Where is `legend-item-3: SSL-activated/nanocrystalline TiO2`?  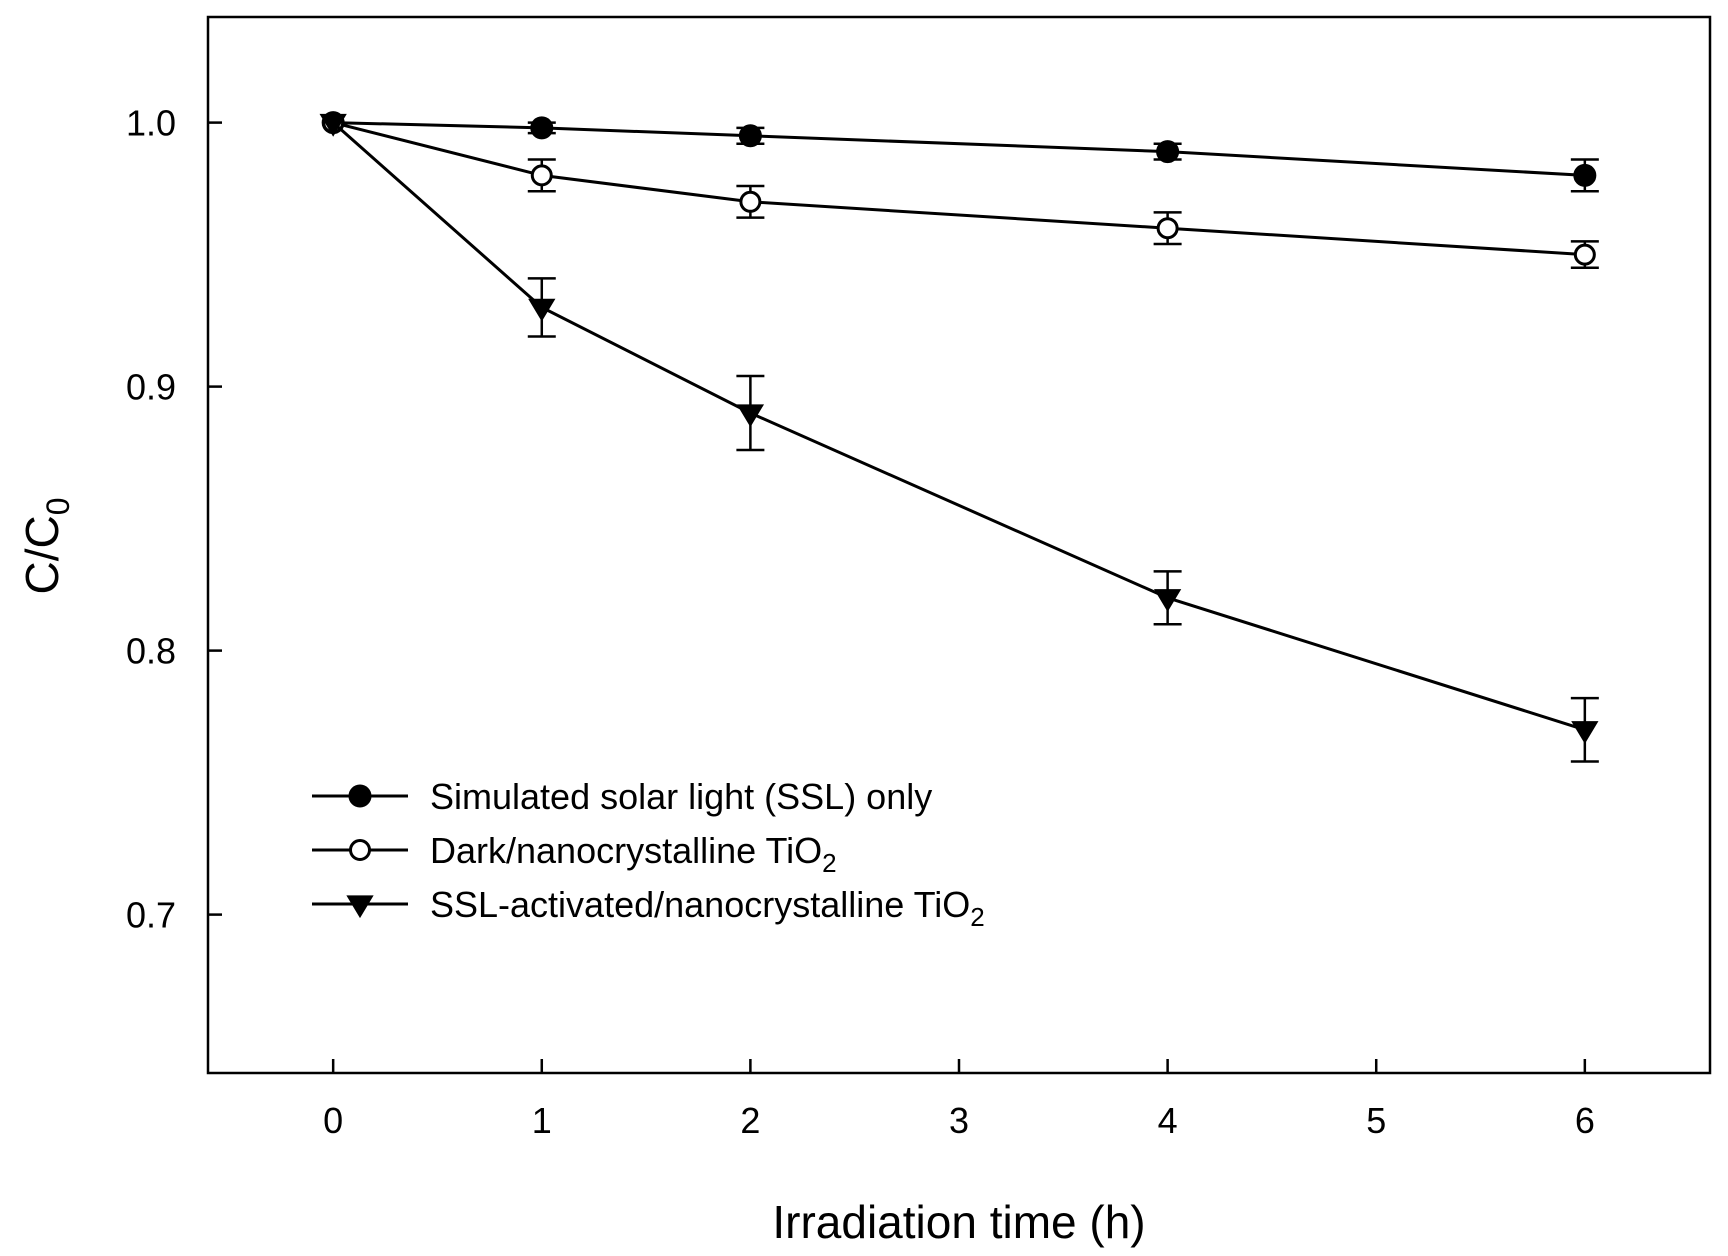
legend-item-3: SSL-activated/nanocrystalline TiO2 is located at coordinates (648, 908).